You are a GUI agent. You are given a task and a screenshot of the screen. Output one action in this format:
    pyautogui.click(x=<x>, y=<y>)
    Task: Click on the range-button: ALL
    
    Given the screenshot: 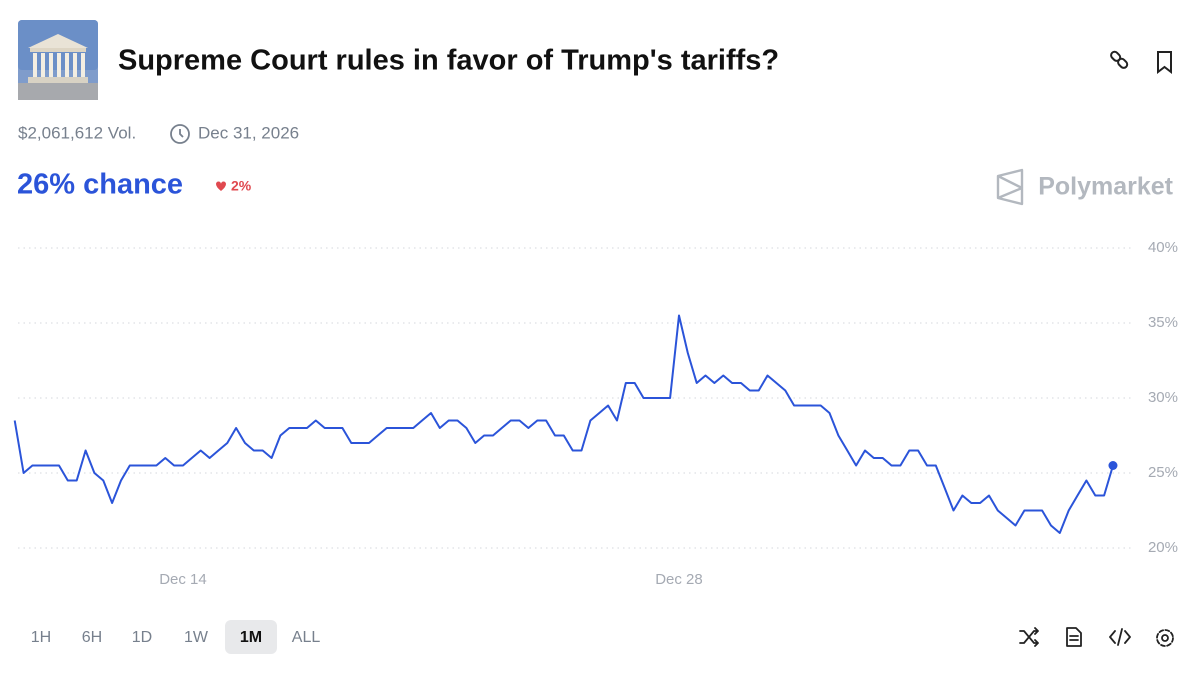 What is the action you would take?
    pyautogui.click(x=306, y=637)
    